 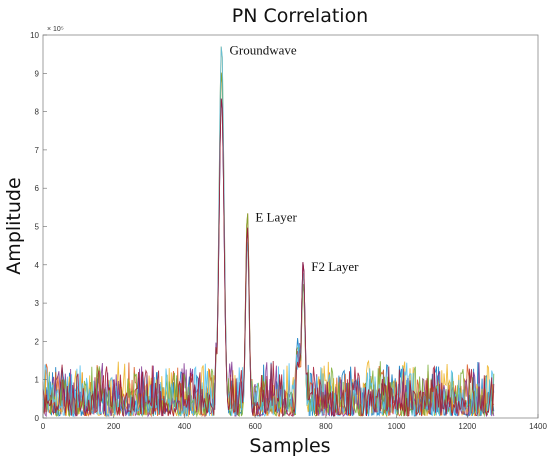 I want to click on x-axis-title: Samples, so click(x=289, y=446).